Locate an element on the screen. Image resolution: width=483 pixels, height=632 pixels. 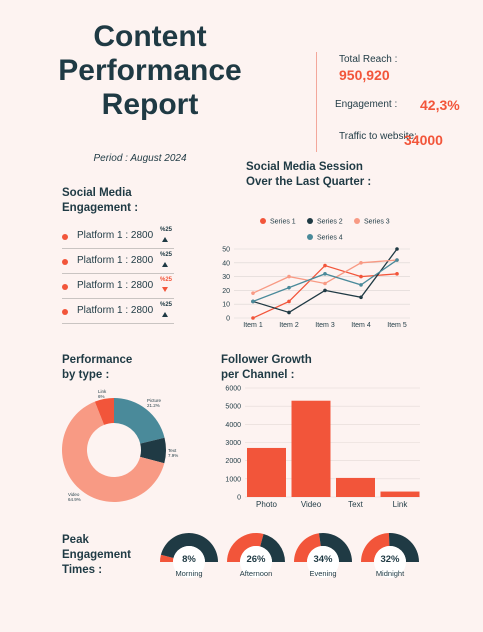
y-tick-label: 6000 is located at coordinates (233, 389).